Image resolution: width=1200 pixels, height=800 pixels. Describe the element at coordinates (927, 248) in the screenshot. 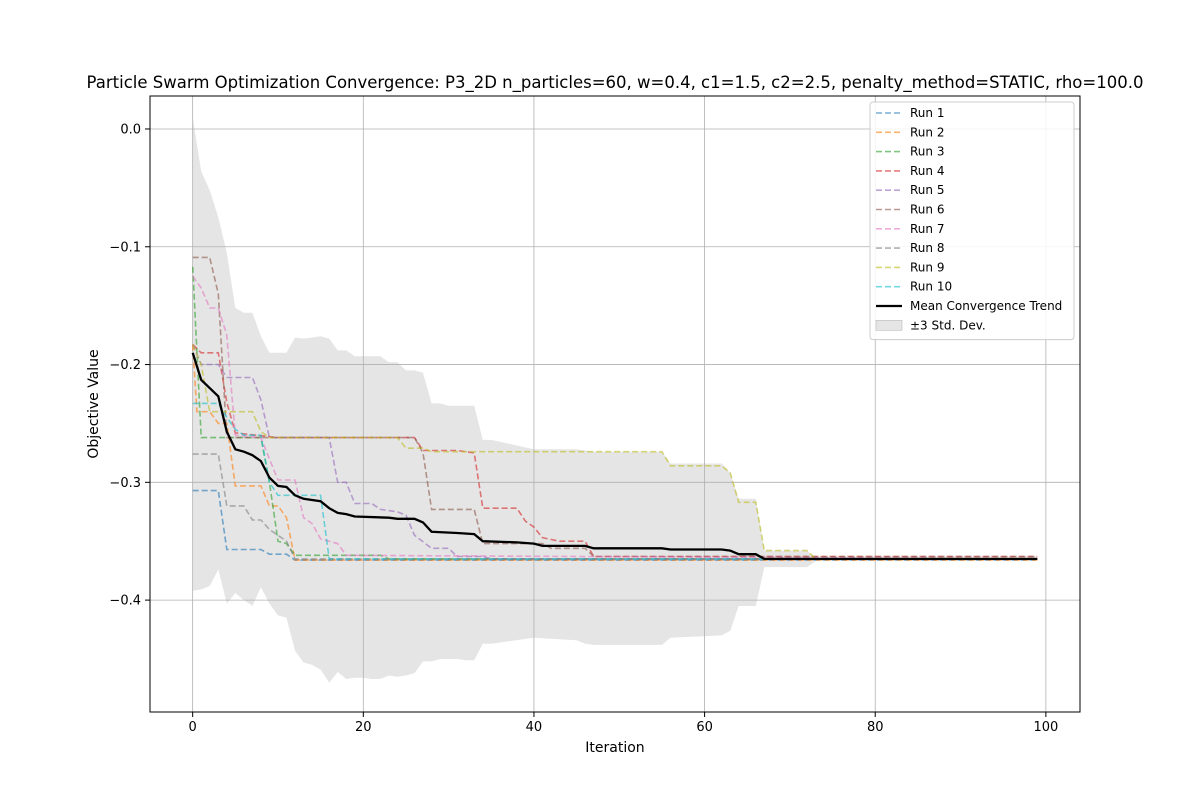

I see `legend-label: Run 8` at that location.